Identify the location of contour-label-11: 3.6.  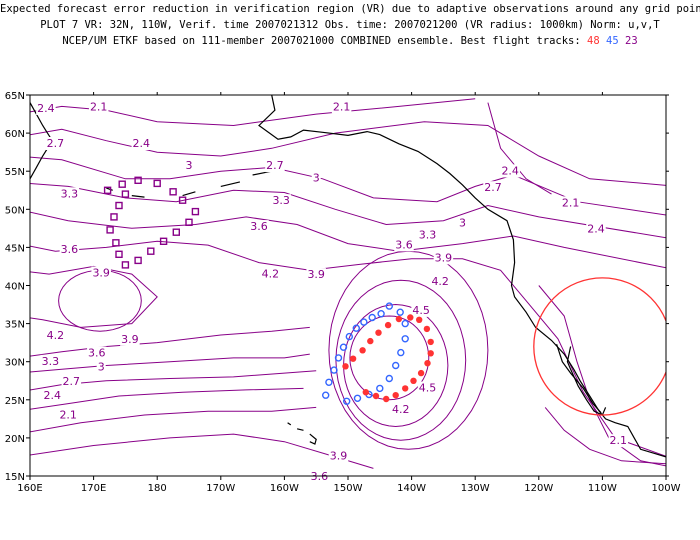
(259, 226).